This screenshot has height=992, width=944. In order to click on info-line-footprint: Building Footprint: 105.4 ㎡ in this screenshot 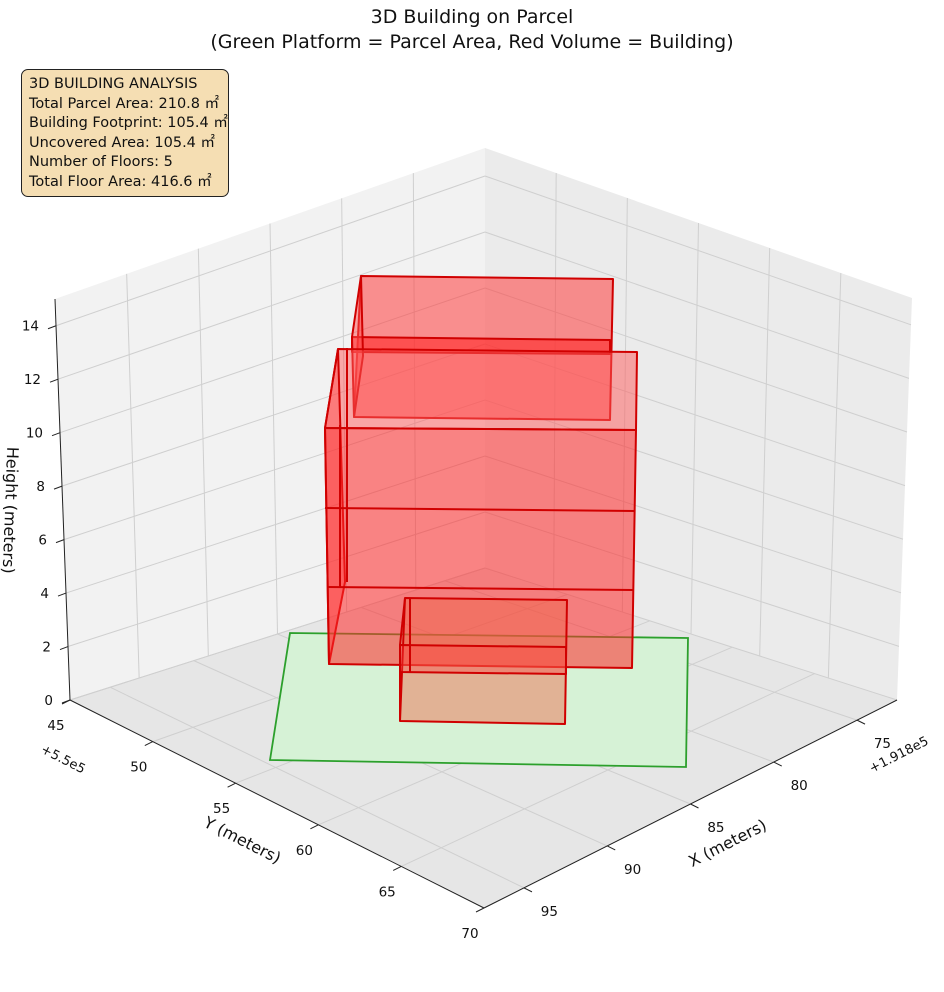, I will do `click(128, 123)`.